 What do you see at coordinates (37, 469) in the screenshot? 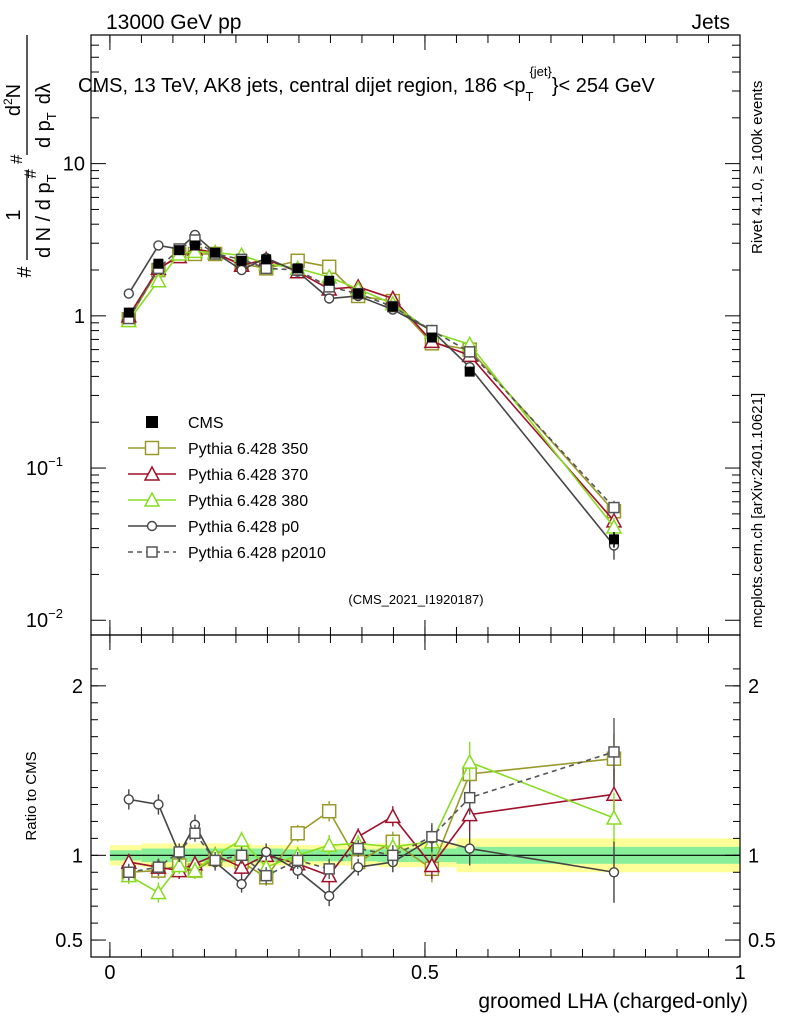
I see `main-ytick-base: 10` at bounding box center [37, 469].